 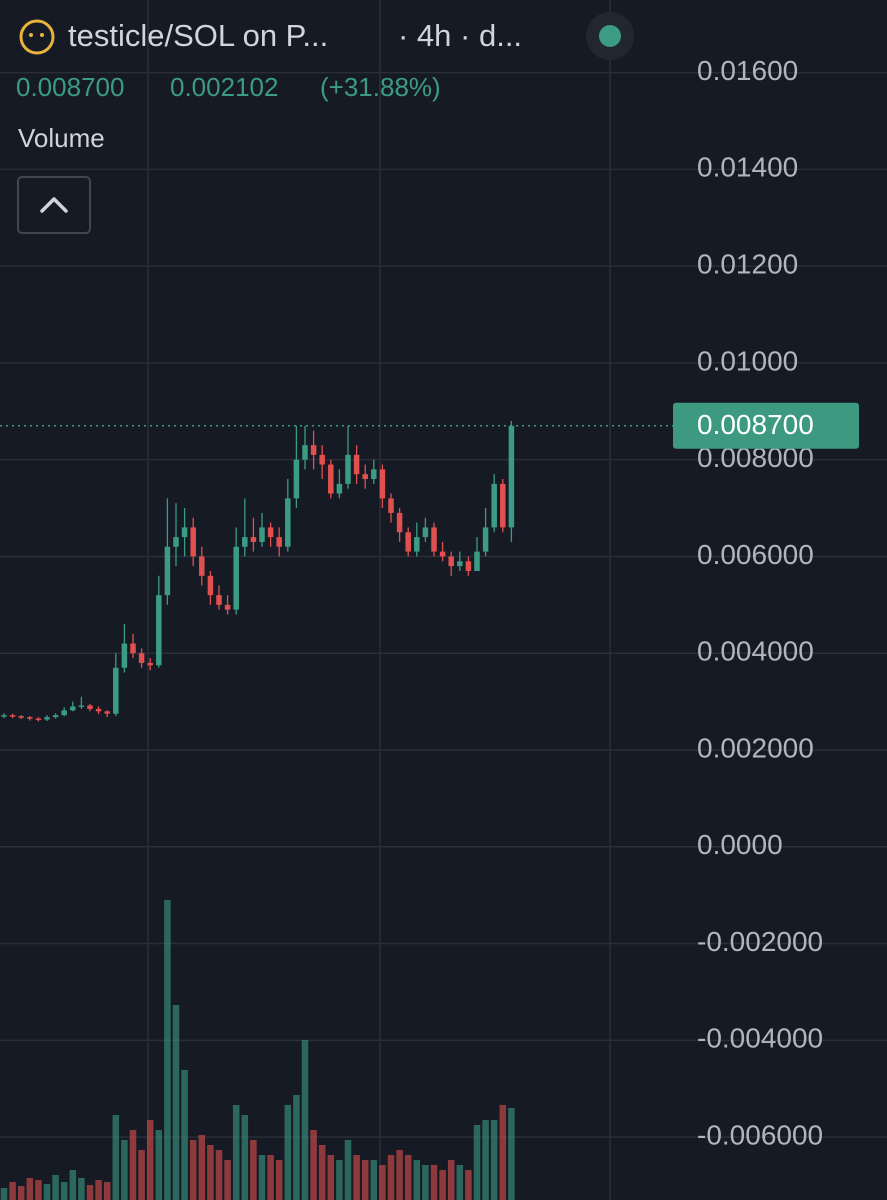 I want to click on price: 0.008700, so click(x=70, y=87).